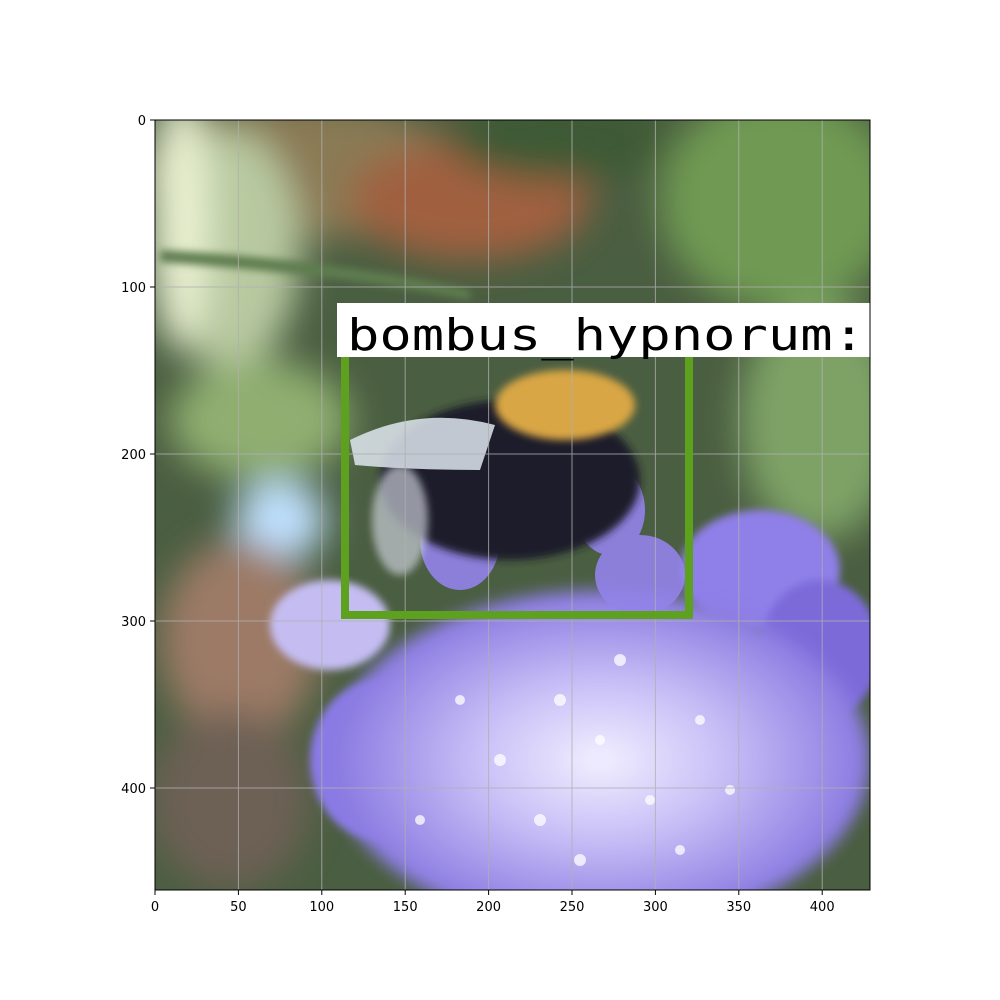 This screenshot has width=1000, height=1000. What do you see at coordinates (488, 907) in the screenshot?
I see `x-tick-label: 200` at bounding box center [488, 907].